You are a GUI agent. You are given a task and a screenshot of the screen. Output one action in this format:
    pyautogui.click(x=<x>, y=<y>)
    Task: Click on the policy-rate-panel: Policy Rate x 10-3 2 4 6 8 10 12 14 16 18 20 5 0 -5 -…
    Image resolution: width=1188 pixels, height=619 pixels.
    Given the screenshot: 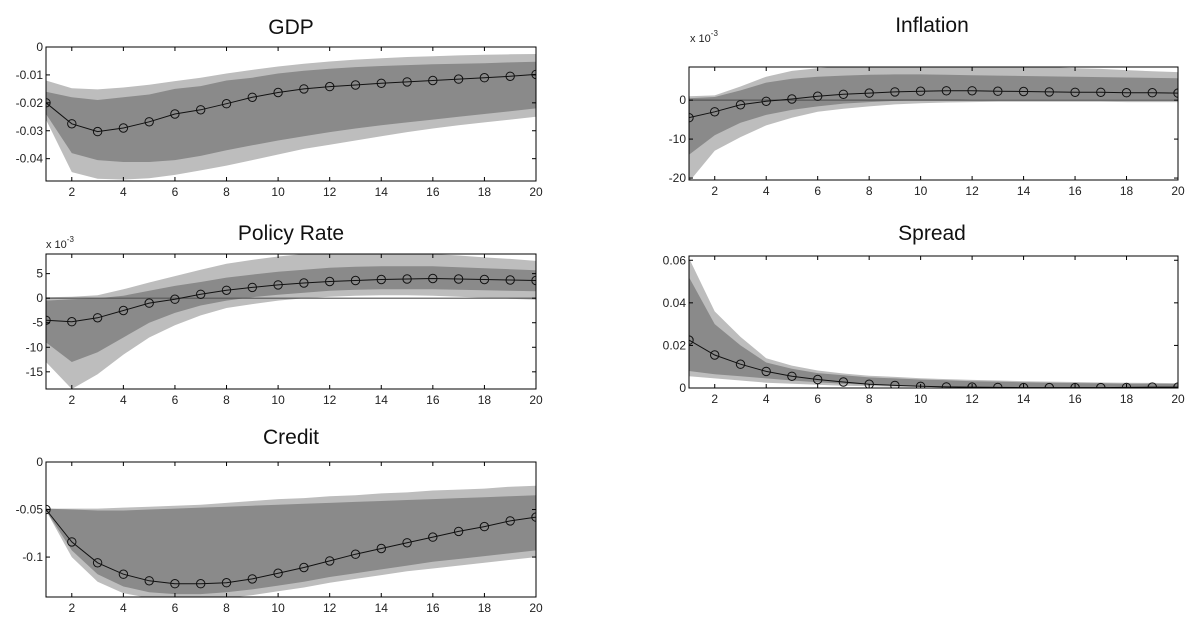 What is the action you would take?
    pyautogui.click(x=284, y=314)
    